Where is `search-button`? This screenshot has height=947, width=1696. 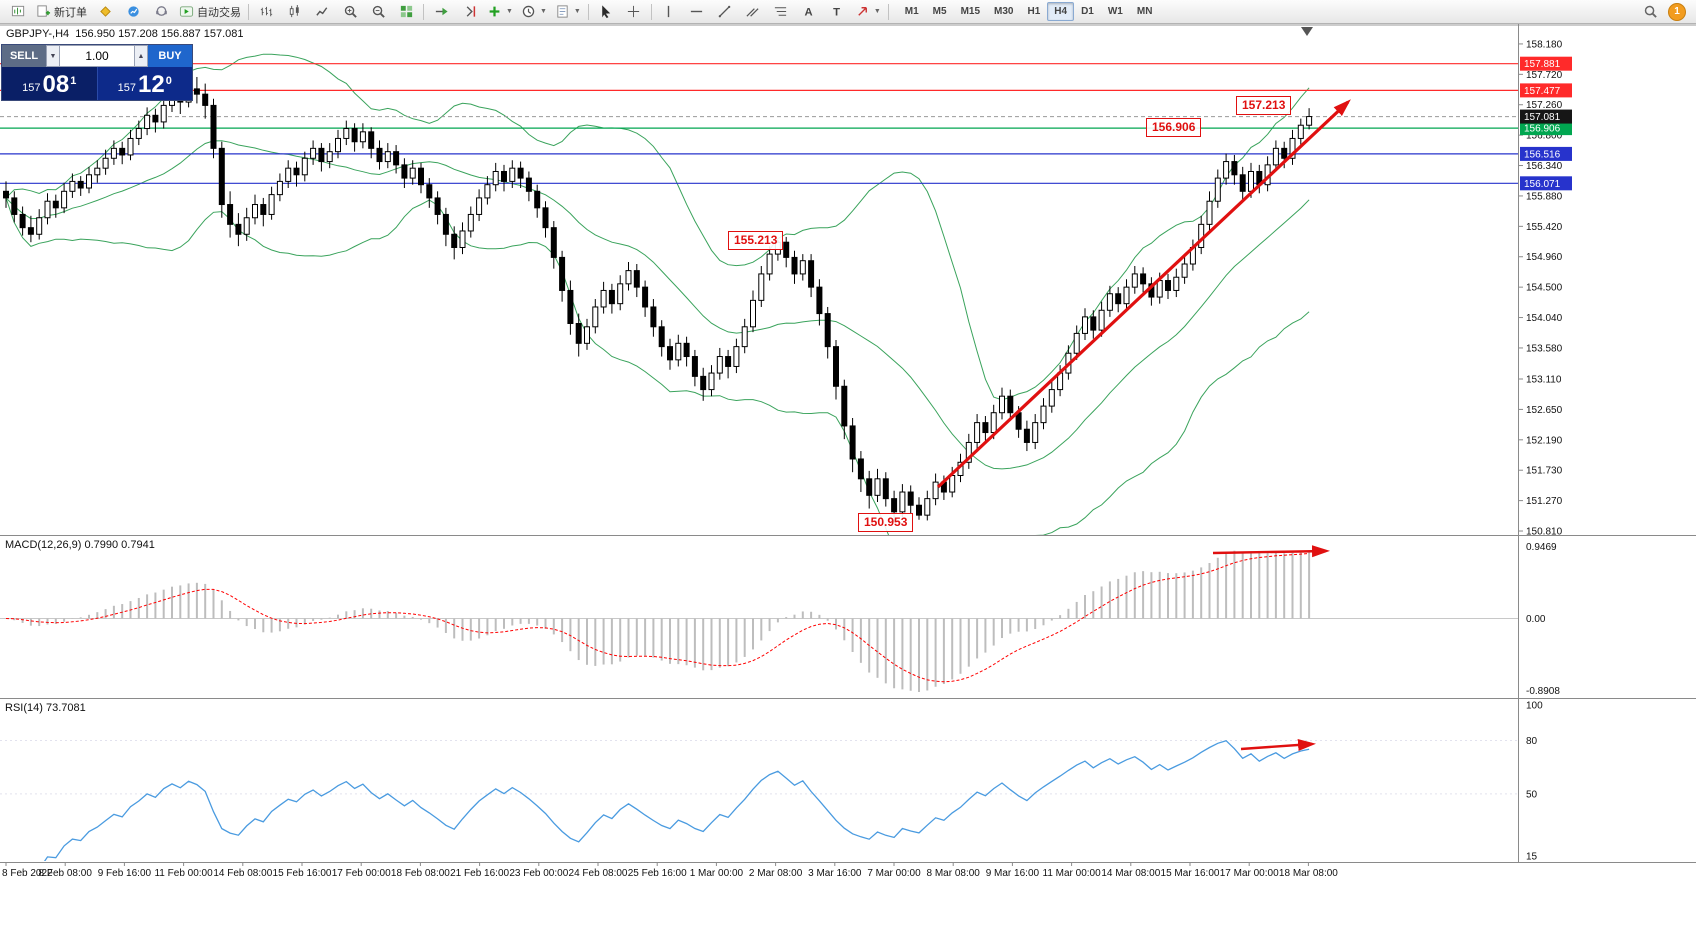
search-button is located at coordinates (1650, 12).